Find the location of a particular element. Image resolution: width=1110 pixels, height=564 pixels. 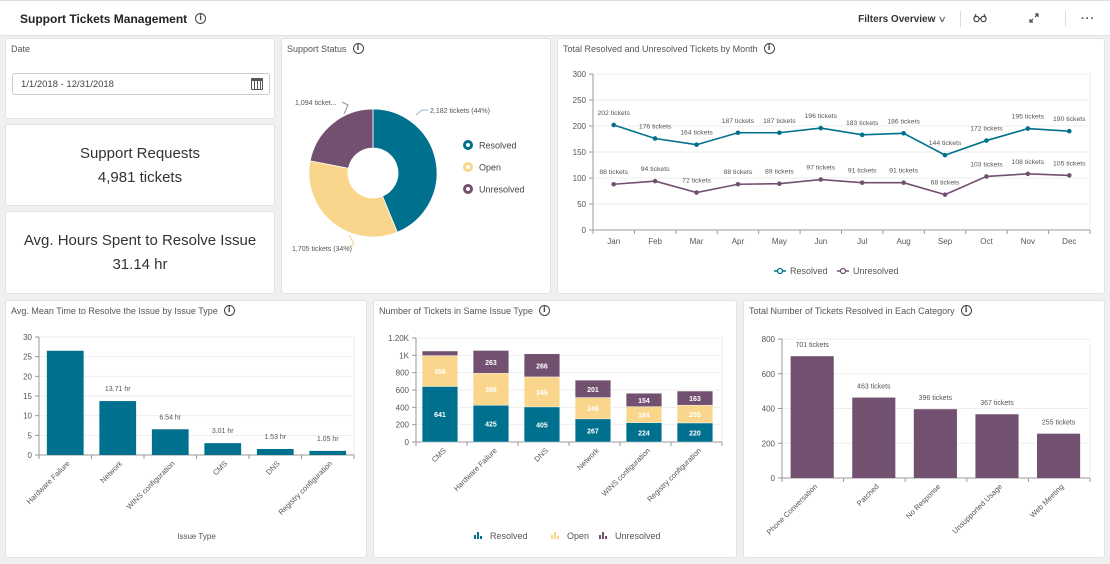

slice-open is located at coordinates (353, 199).